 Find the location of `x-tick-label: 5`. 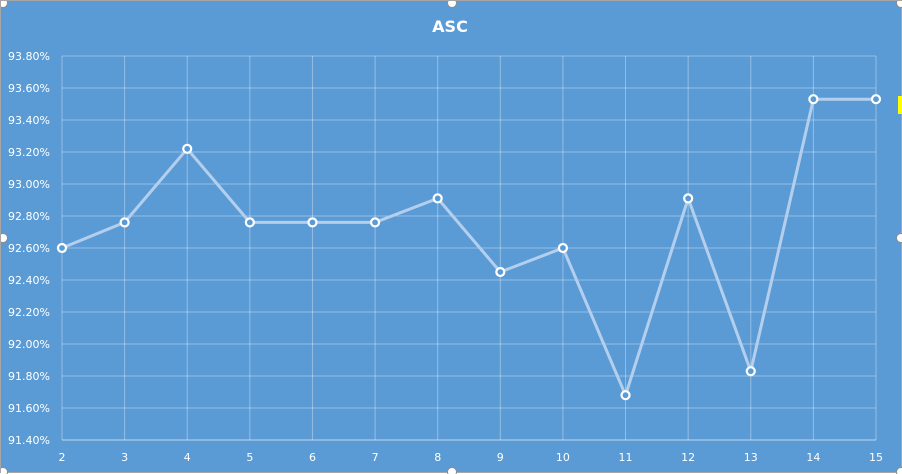

x-tick-label: 5 is located at coordinates (249, 457).